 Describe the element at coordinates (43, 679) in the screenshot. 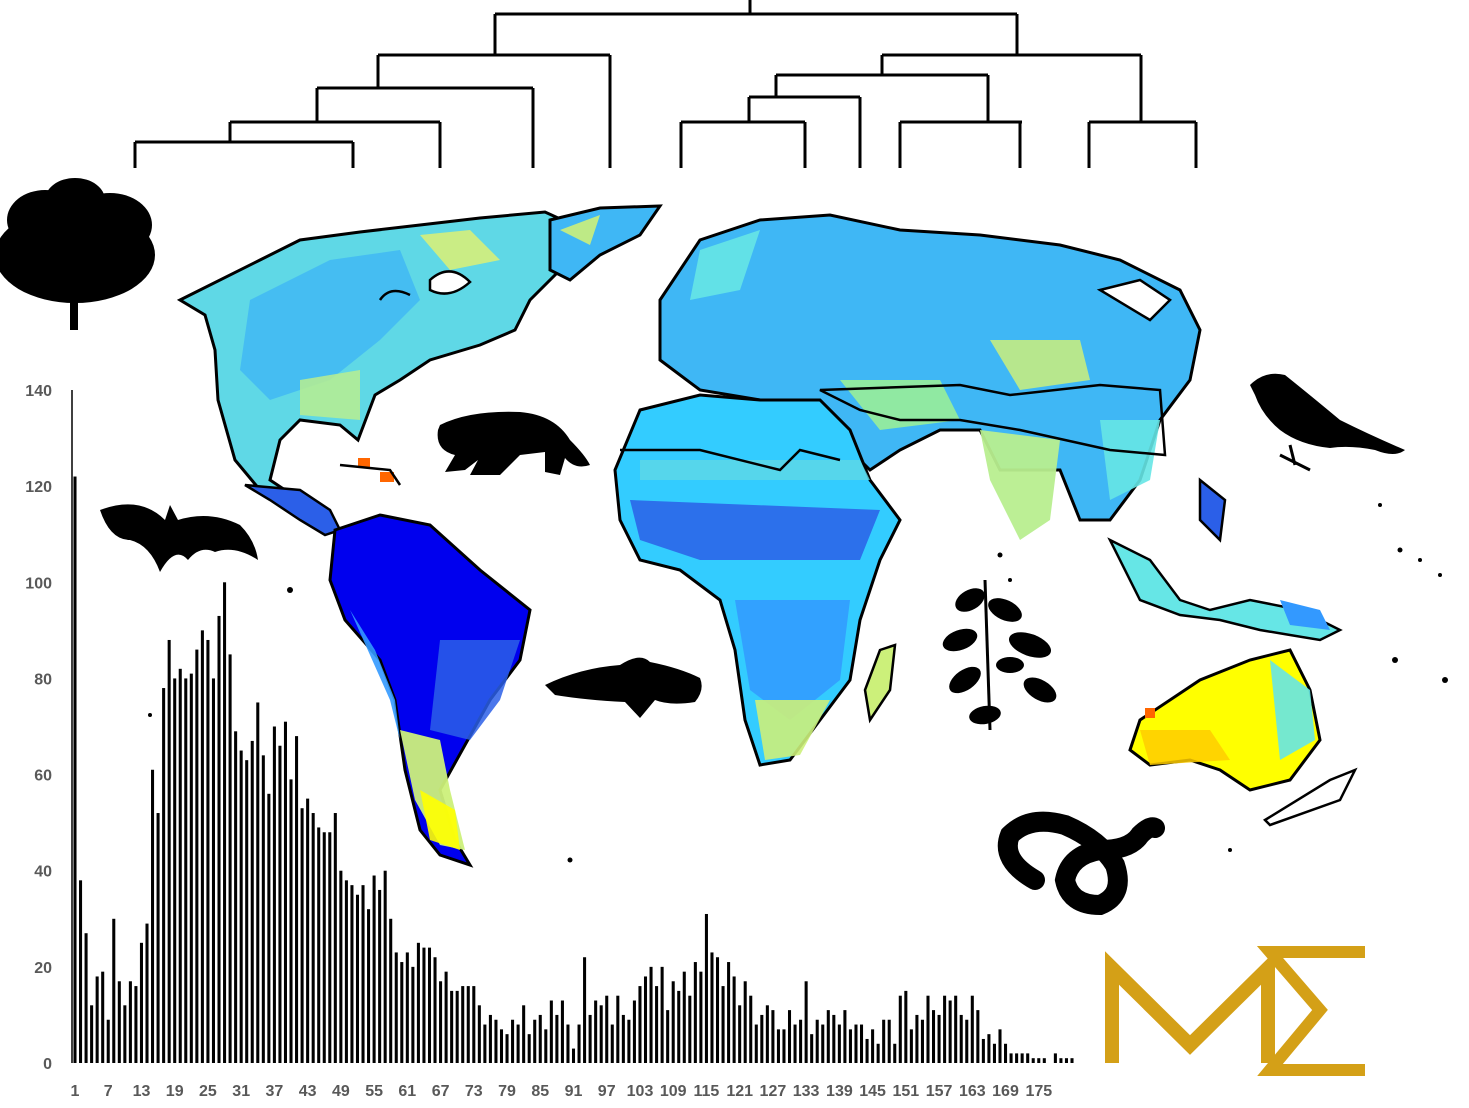

I see `y-tick-label: 80` at that location.